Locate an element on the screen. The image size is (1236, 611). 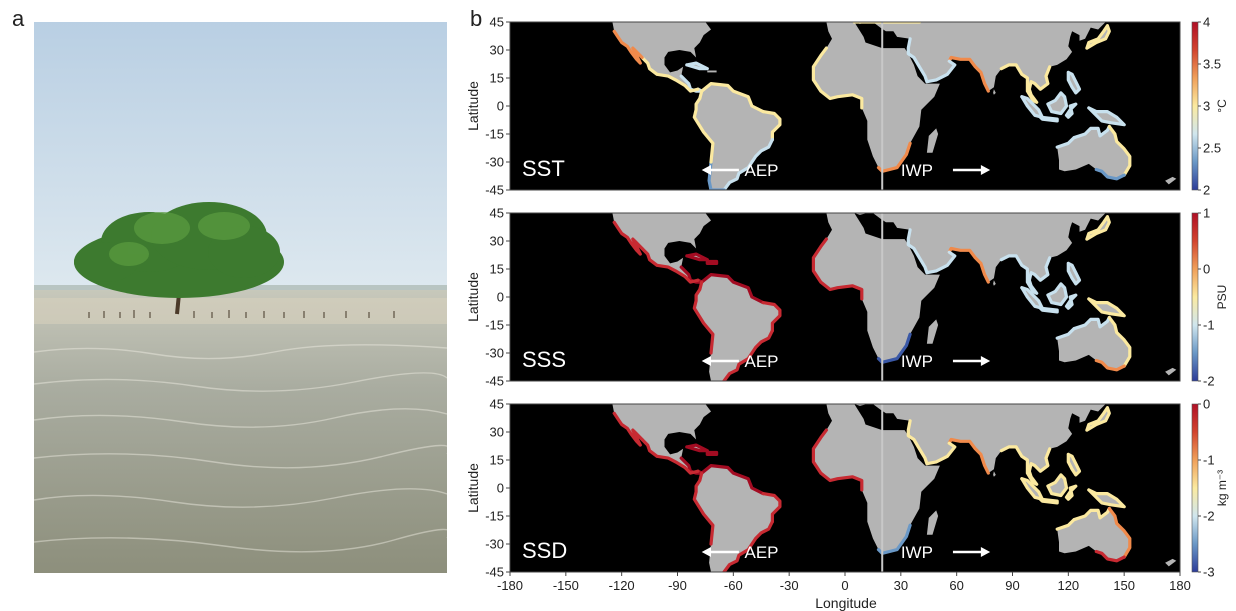
colorbar-tick-label: 3 is located at coordinates (1206, 106).